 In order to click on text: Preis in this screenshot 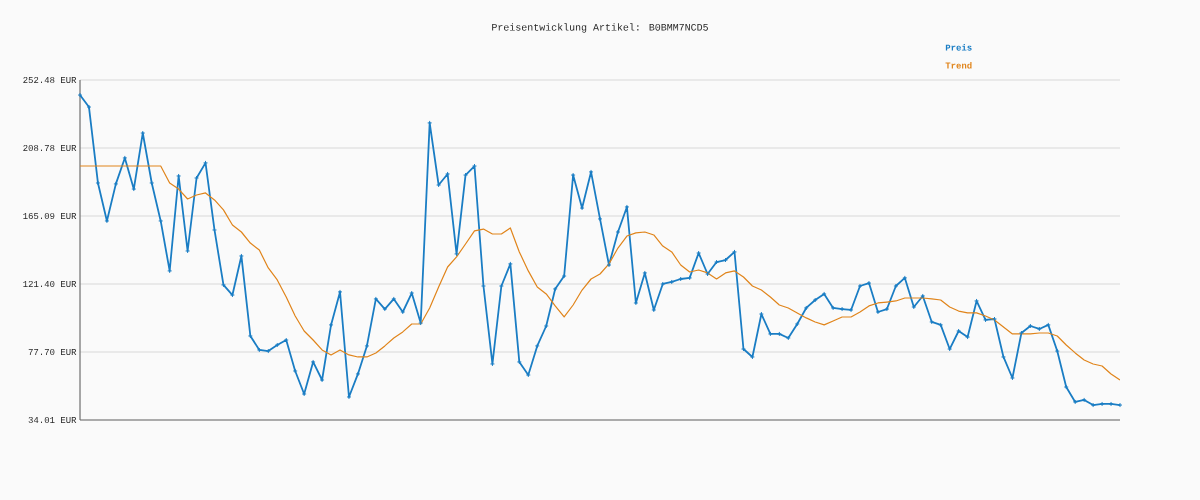, I will do `click(958, 47)`.